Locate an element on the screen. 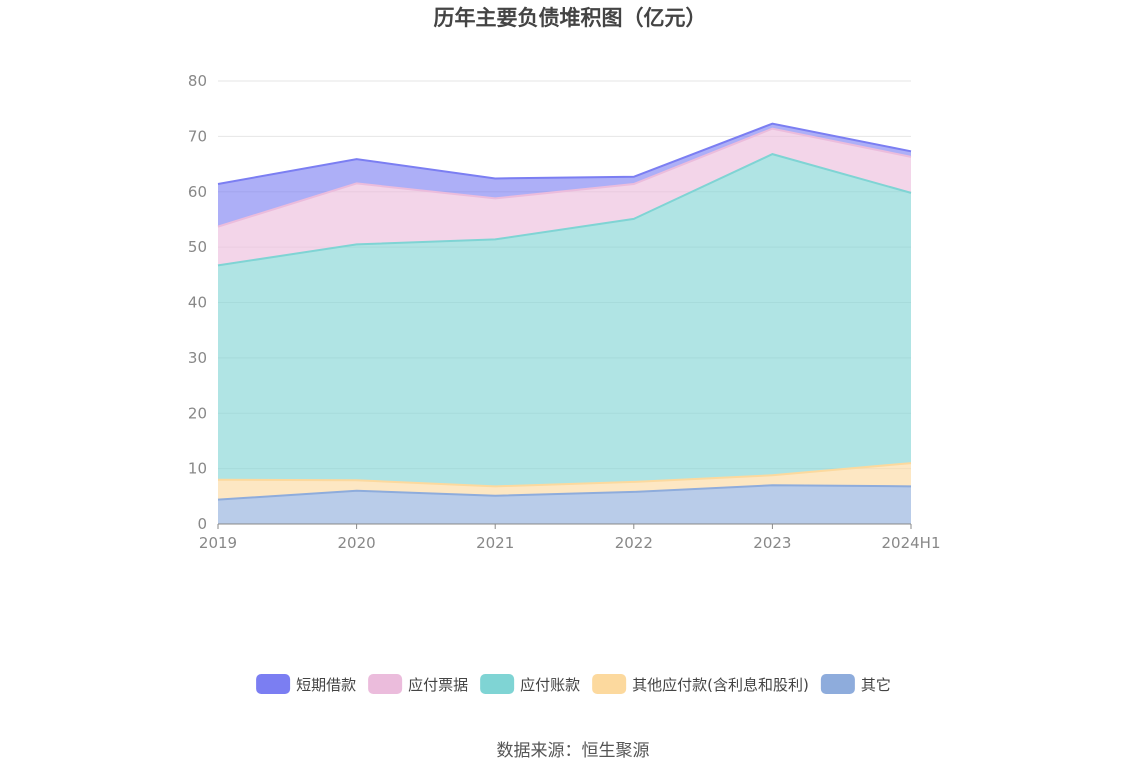 This screenshot has width=1147, height=776. data-source: 数据来源：恒生聚源 is located at coordinates (573, 751).